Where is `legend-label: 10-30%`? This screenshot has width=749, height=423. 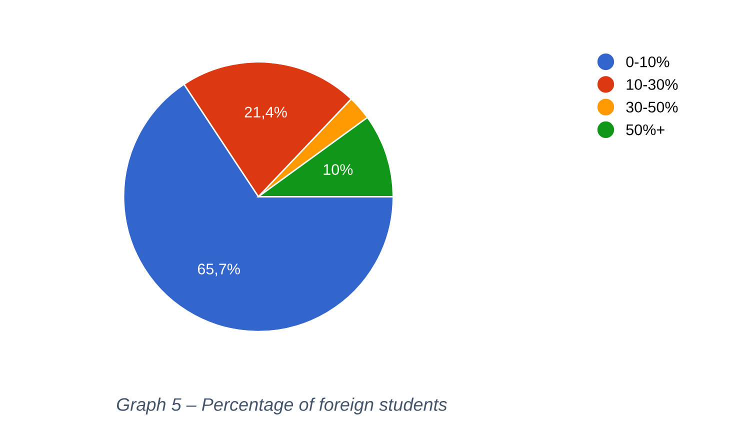 legend-label: 10-30% is located at coordinates (652, 84).